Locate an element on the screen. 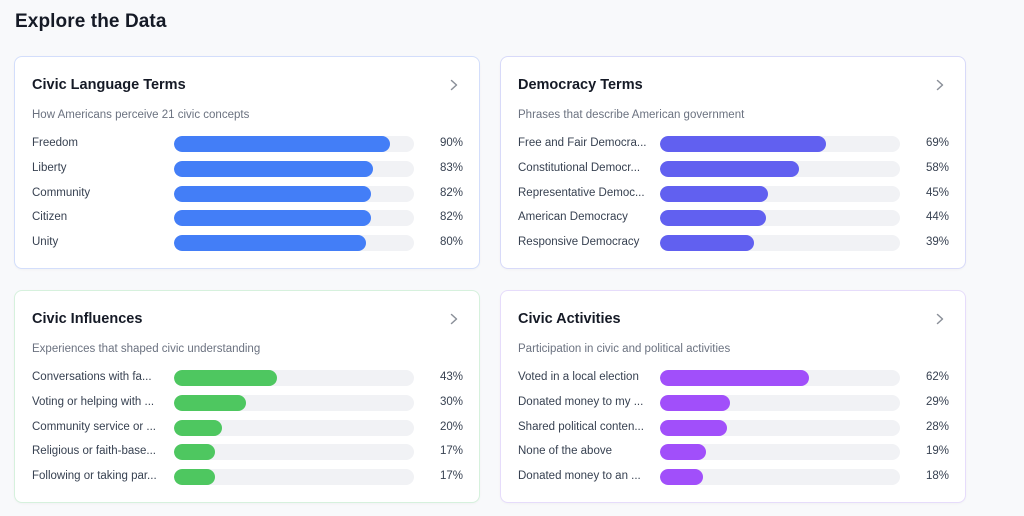 This screenshot has height=516, width=1024. bar-label: Freedom is located at coordinates (55, 143).